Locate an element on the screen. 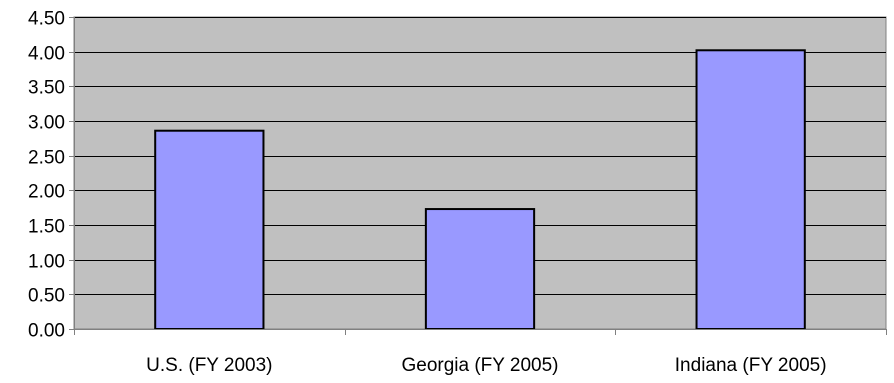  y-tick-label: 3.50 is located at coordinates (46, 88).